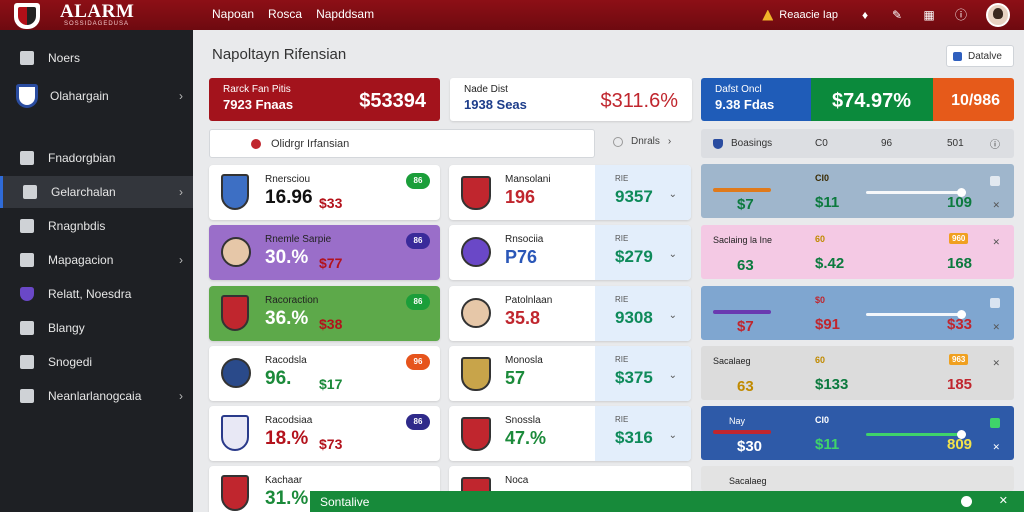 This screenshot has height=512, width=1024. Describe the element at coordinates (667, 501) in the screenshot. I see `bottom-status-bar: Sontalive ✕` at that location.